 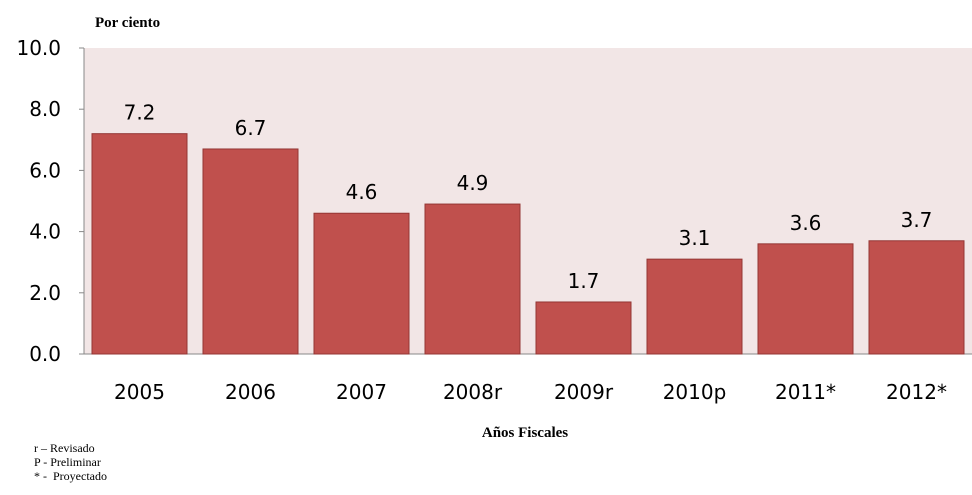 I want to click on category-label: 2012*, so click(x=916, y=392).